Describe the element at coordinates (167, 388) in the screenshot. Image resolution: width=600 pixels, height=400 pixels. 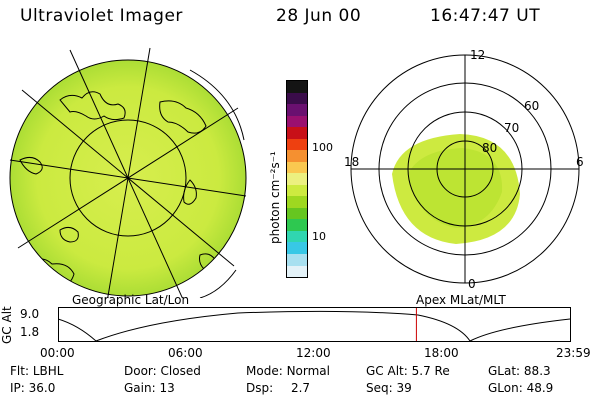
I see `gain-value: 13` at that location.